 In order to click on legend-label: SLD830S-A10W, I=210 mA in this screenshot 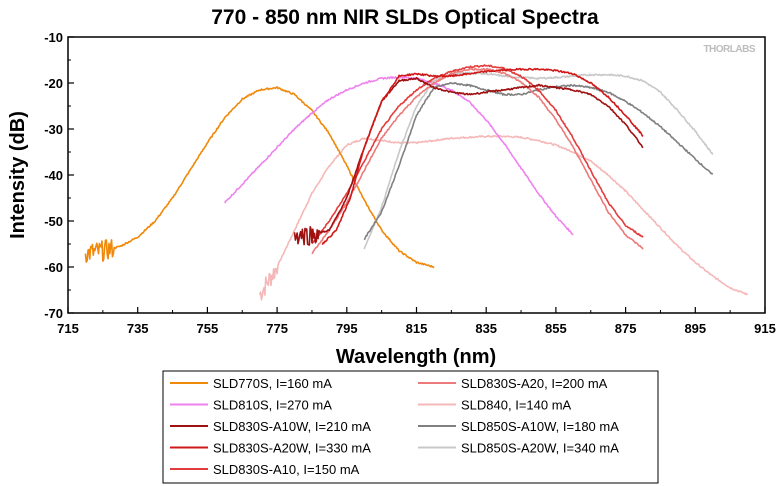, I will do `click(292, 426)`.